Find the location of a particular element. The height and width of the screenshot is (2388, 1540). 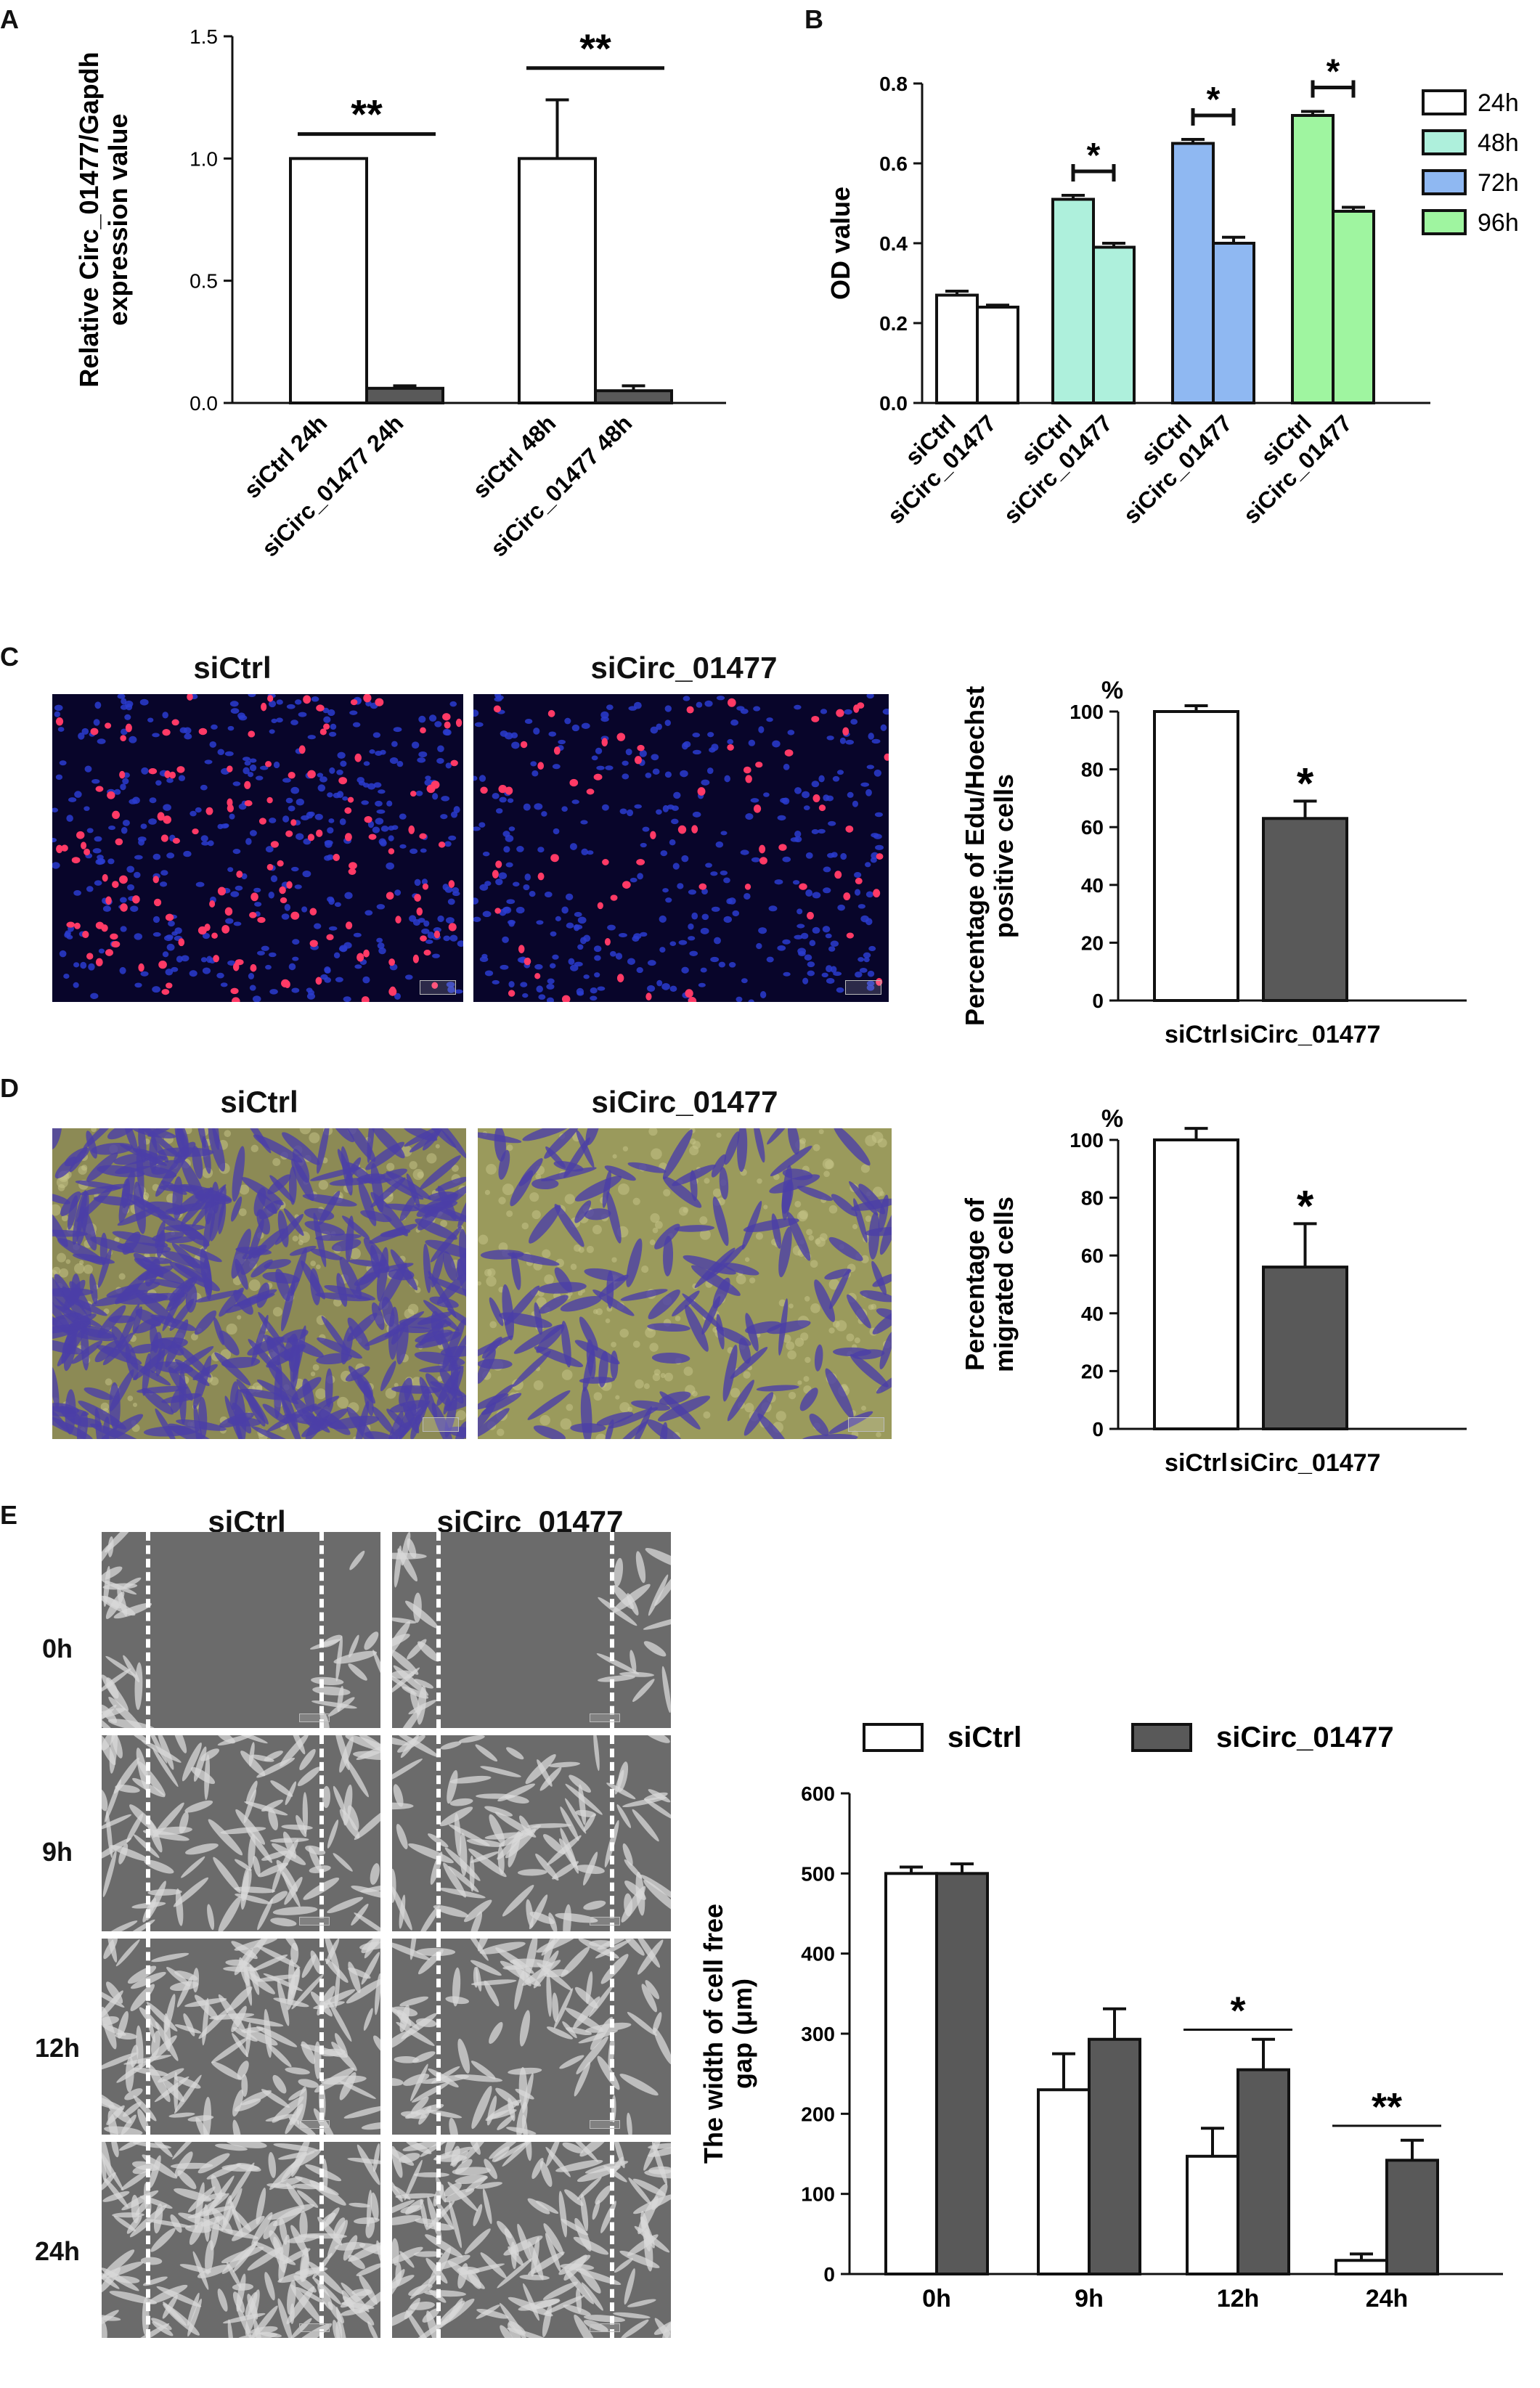

legend-label: 24h is located at coordinates (1498, 103).